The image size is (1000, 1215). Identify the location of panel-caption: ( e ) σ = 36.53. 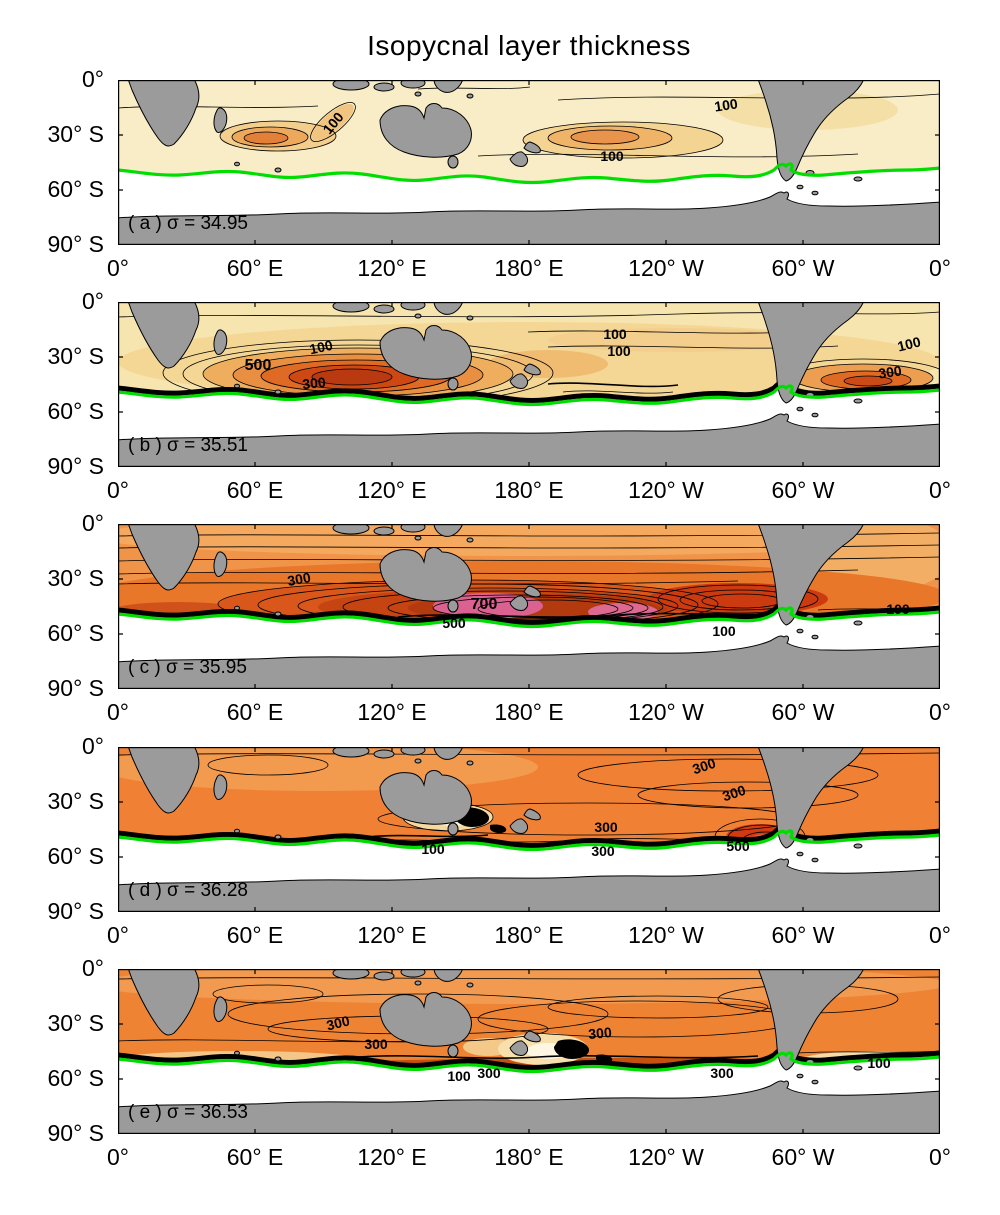
(188, 1112).